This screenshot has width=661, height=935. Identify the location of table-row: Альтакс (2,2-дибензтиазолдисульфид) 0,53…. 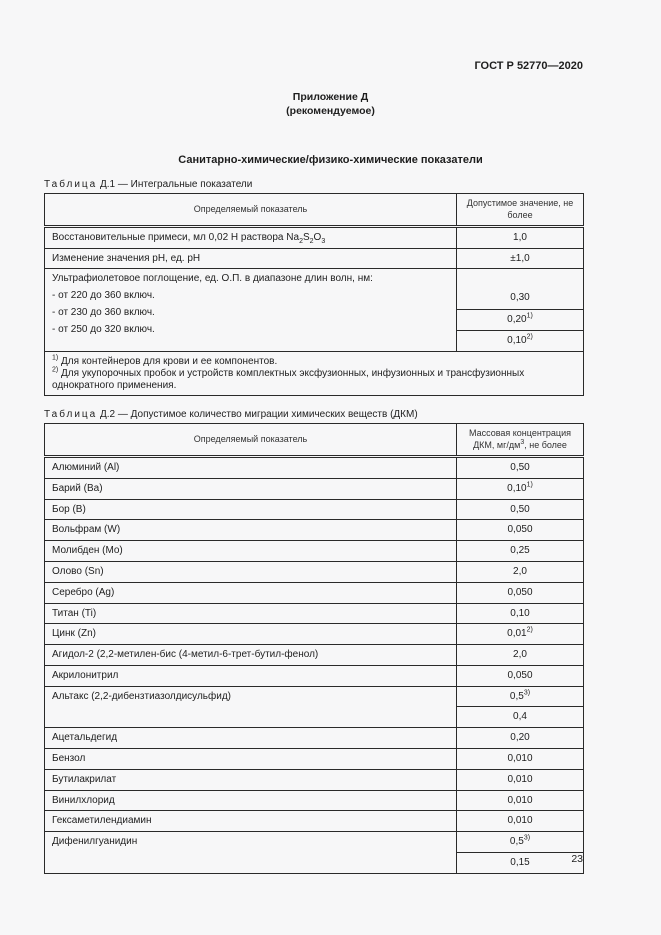
(314, 707).